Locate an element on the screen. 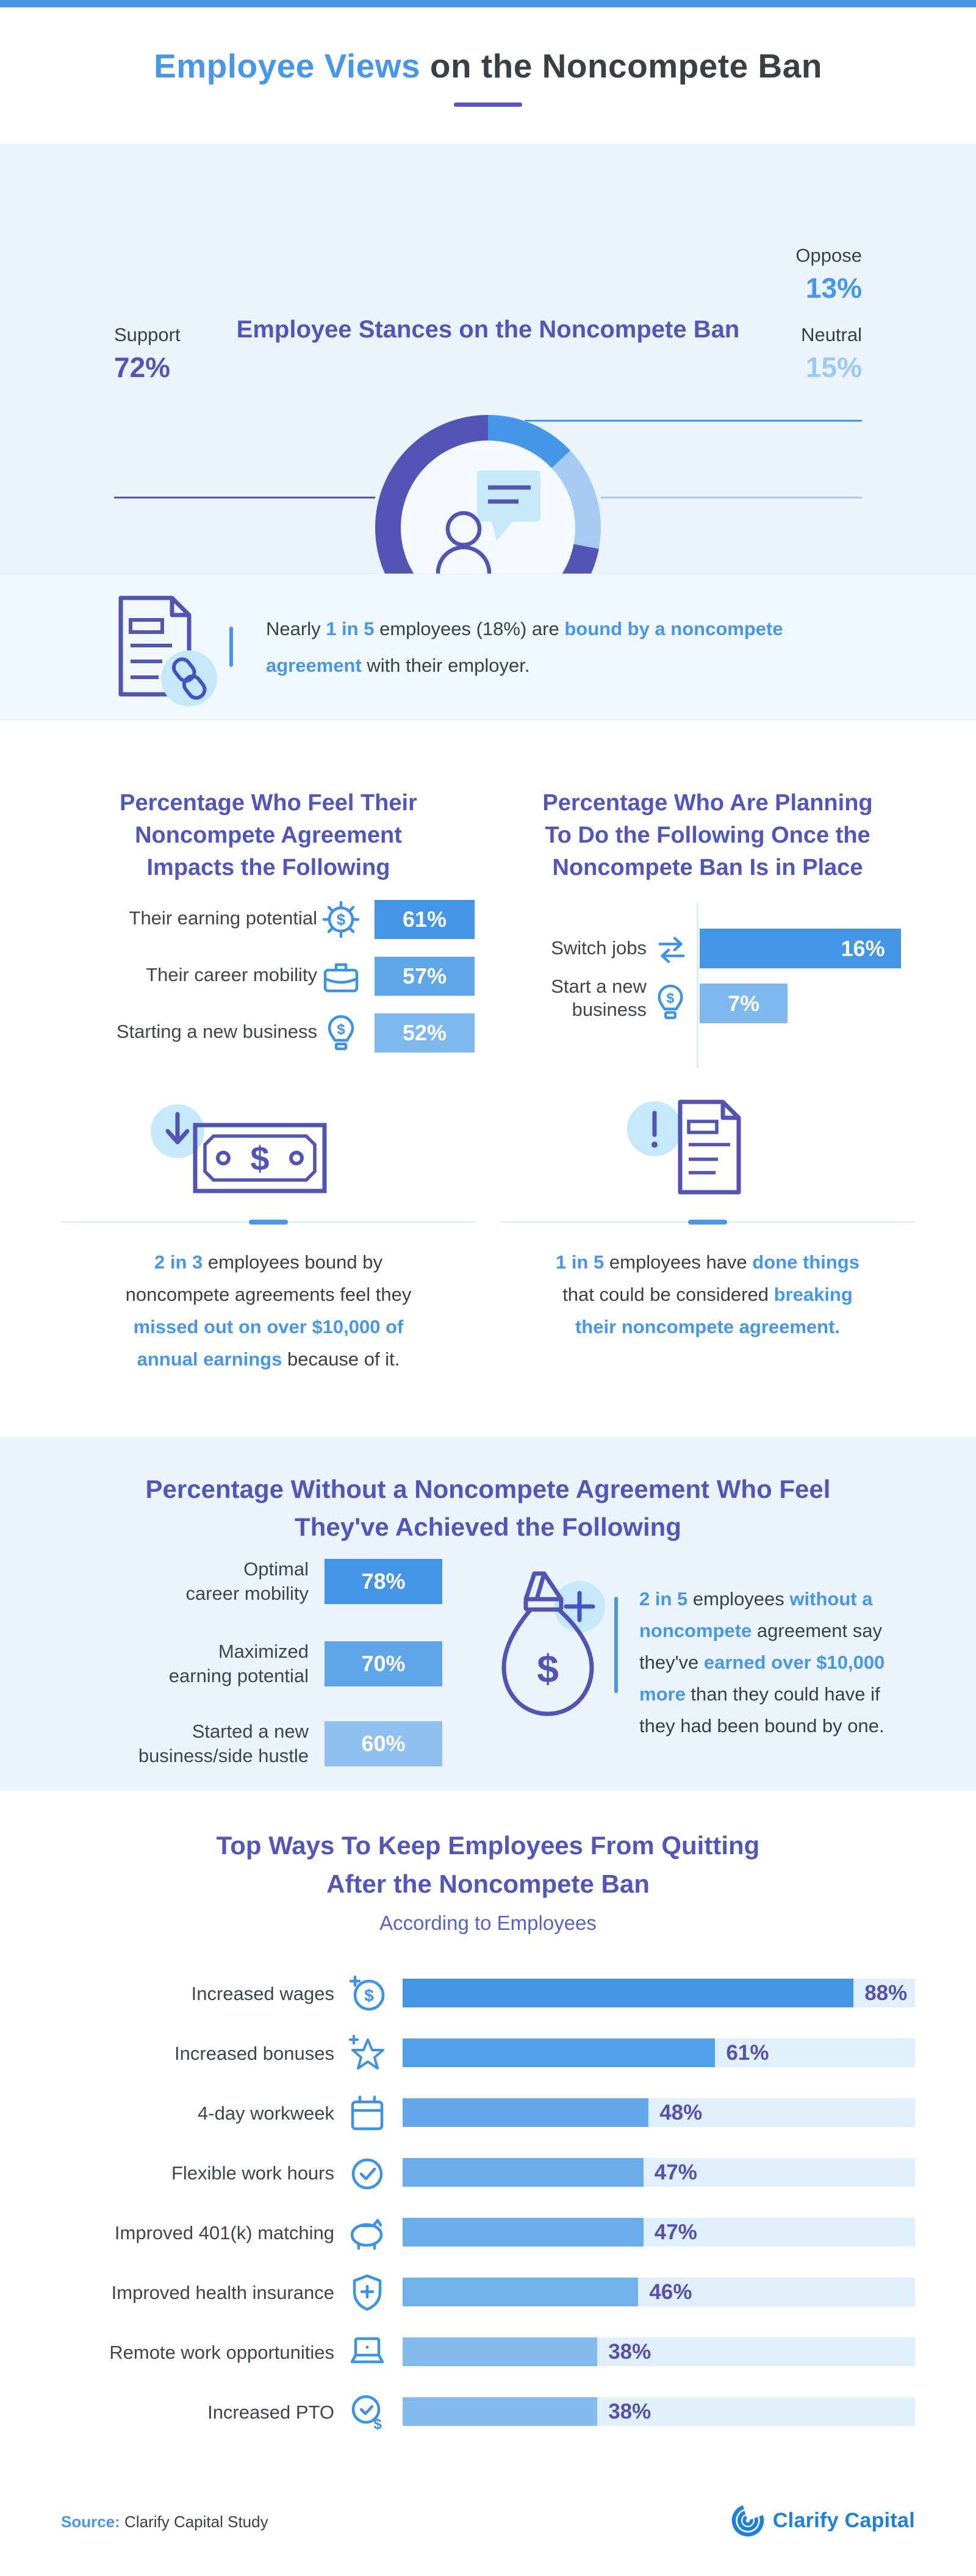  impacts-bar: 52% is located at coordinates (425, 1032).